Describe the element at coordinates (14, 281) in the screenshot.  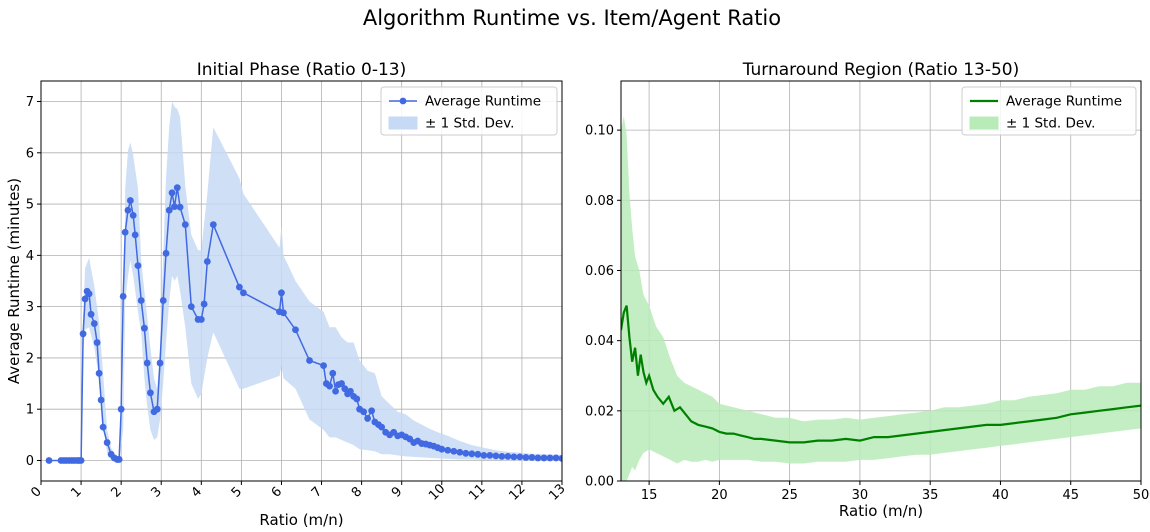
I see `y-axis-label: Average Runtime (minutes)` at that location.